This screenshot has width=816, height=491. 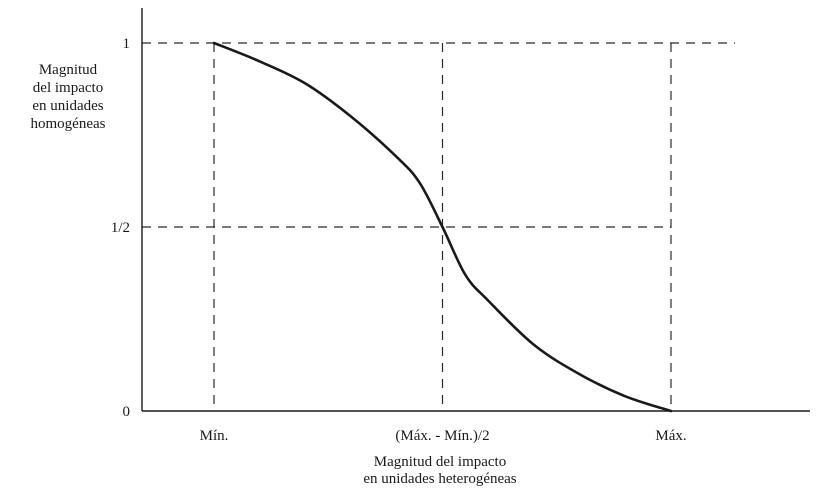 I want to click on y-axis-title-line: homogéneas, so click(x=68, y=124).